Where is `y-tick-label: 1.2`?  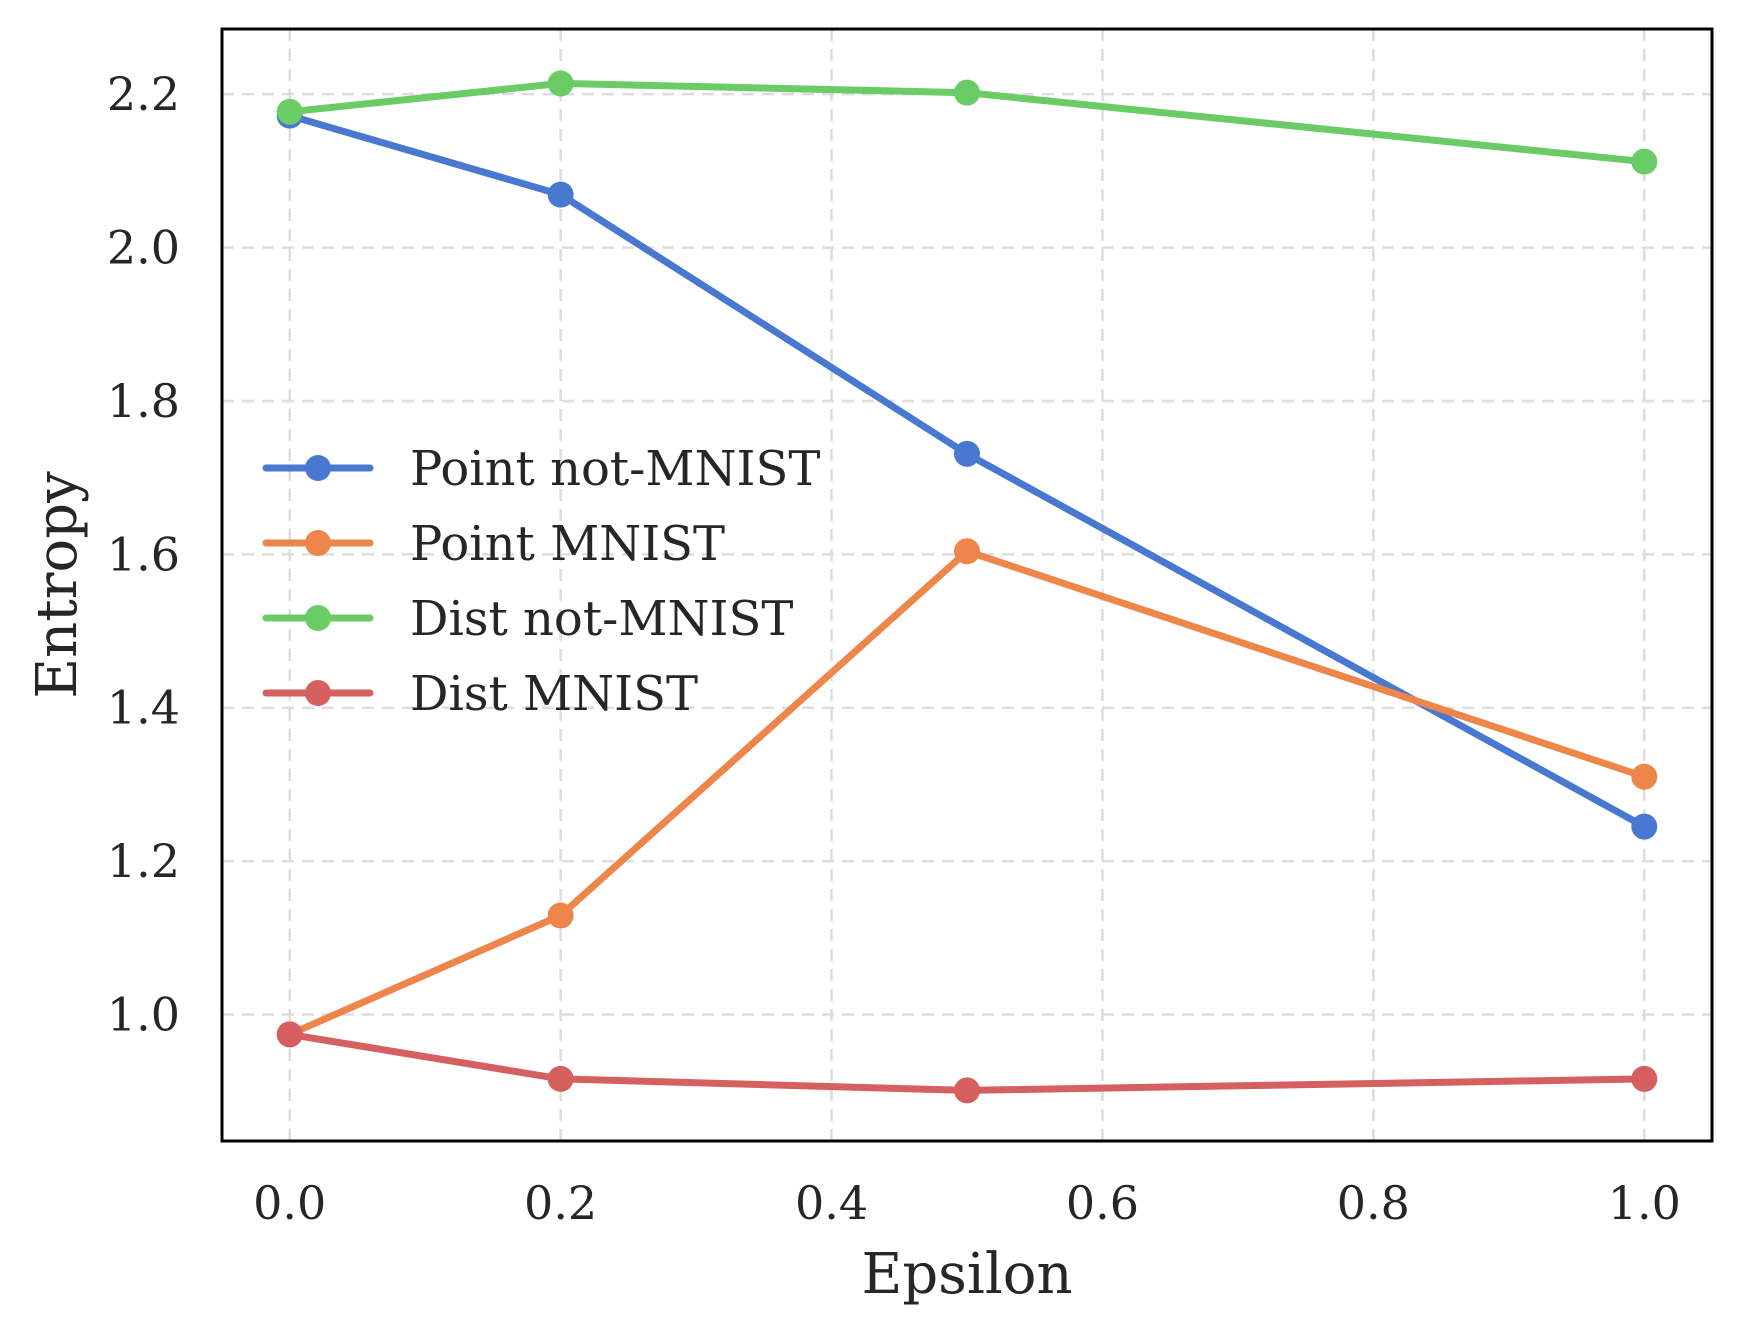
y-tick-label: 1.2 is located at coordinates (143, 861).